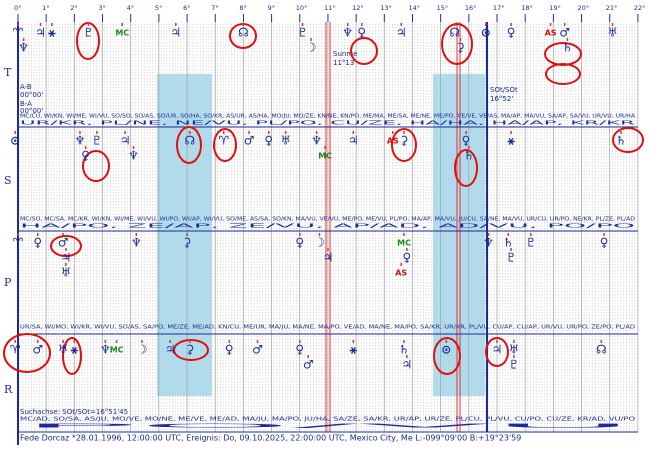  Describe the element at coordinates (8, 282) in the screenshot. I see `row-label: P` at that location.